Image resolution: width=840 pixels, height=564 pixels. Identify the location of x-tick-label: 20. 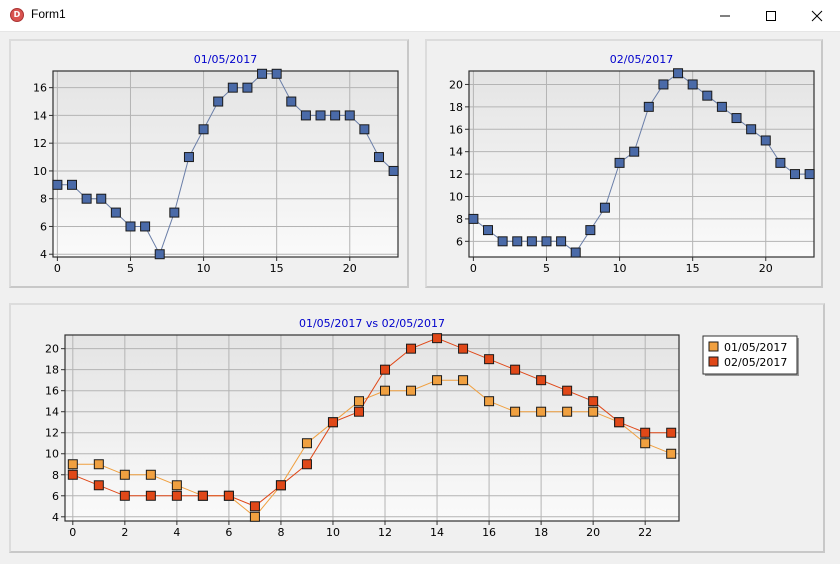
(350, 268).